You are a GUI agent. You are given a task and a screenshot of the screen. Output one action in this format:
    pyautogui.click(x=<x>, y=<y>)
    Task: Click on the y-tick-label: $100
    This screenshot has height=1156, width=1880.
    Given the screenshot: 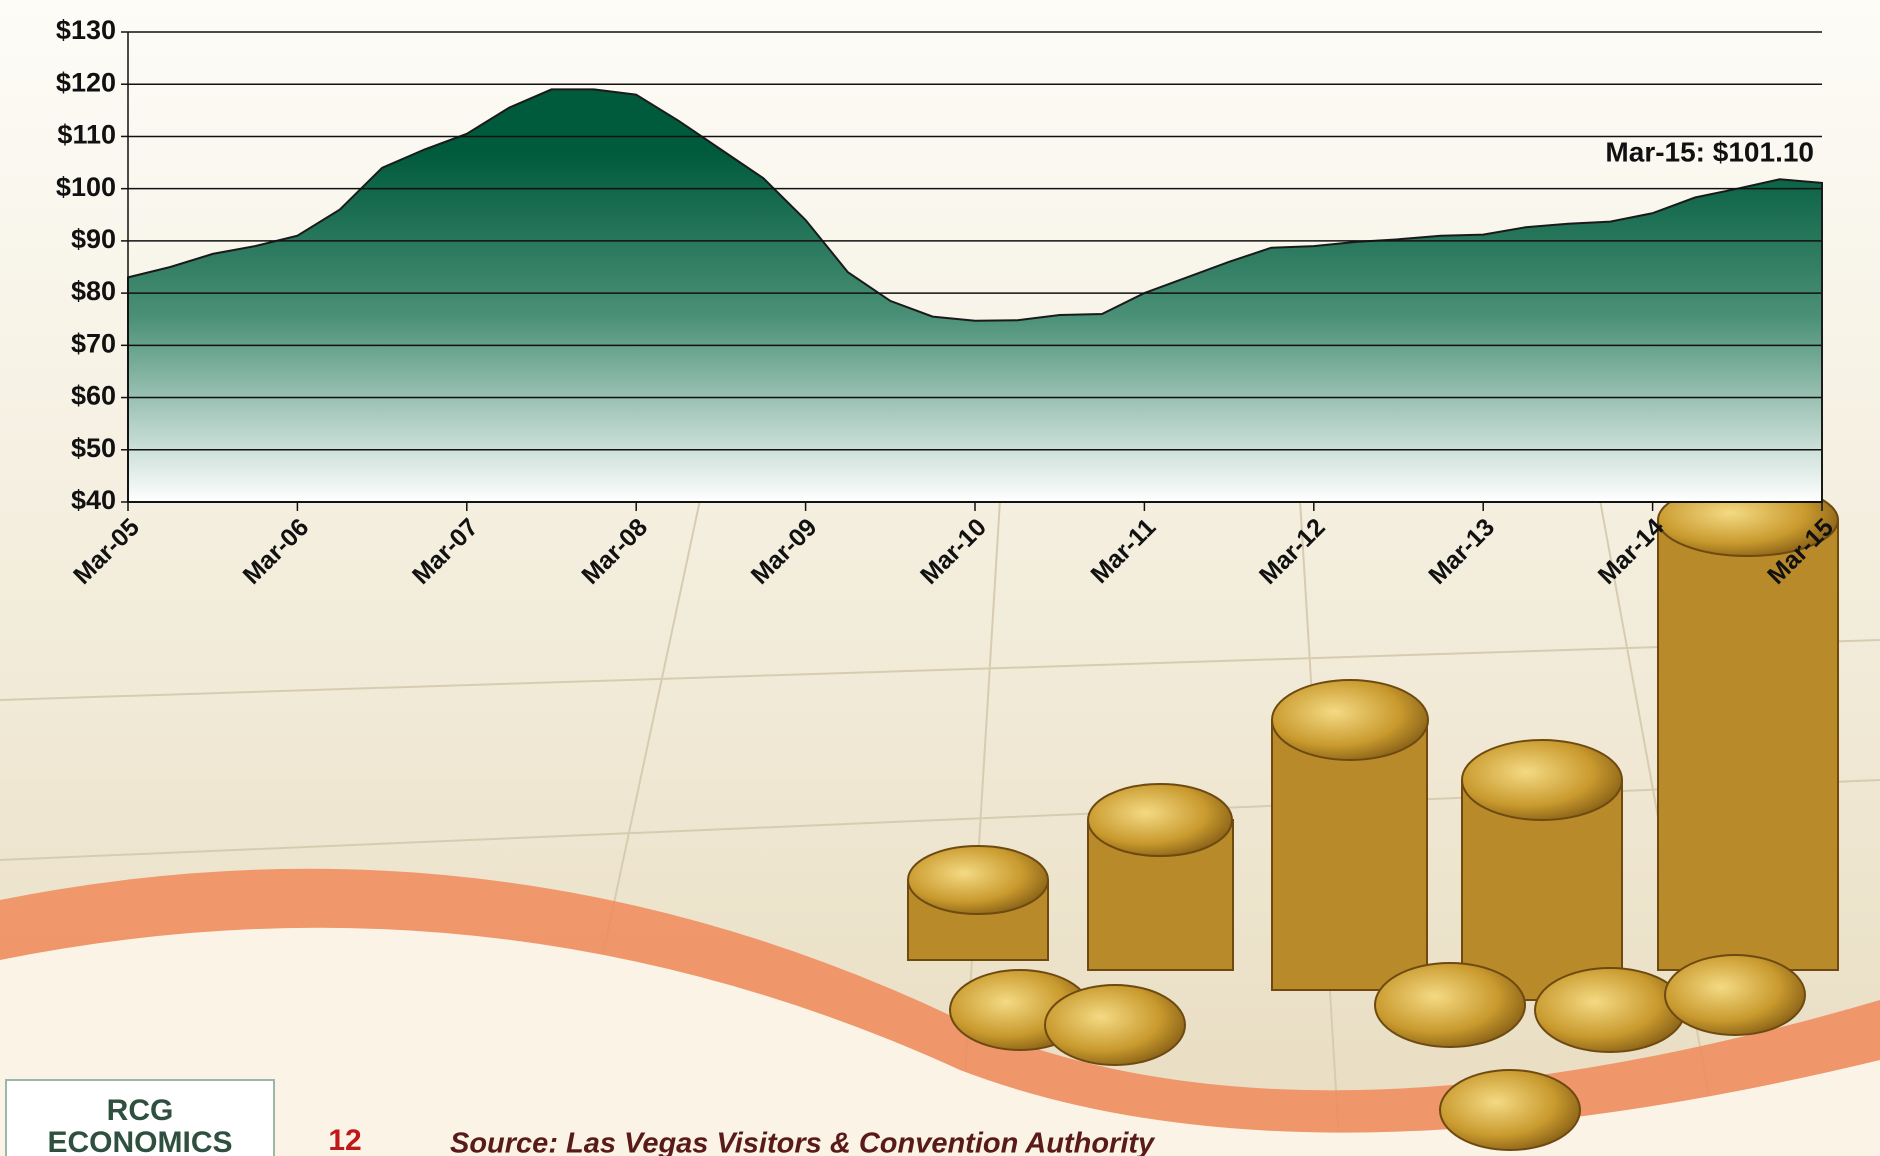 What is the action you would take?
    pyautogui.click(x=86, y=187)
    